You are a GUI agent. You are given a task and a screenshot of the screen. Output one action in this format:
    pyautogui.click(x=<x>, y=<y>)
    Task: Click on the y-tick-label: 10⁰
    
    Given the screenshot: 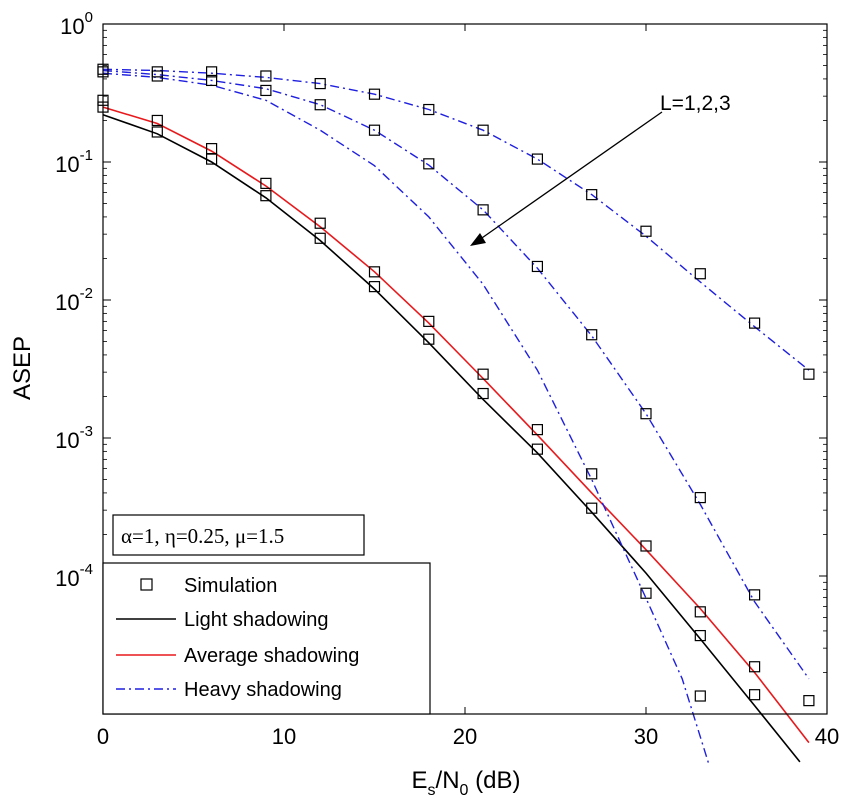 What is the action you would take?
    pyautogui.click(x=76, y=24)
    